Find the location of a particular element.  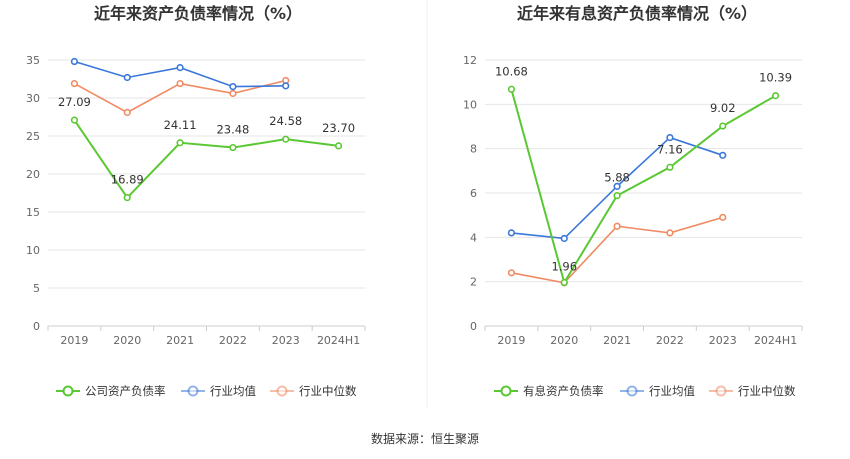

data-label: 27.09 is located at coordinates (74, 102).